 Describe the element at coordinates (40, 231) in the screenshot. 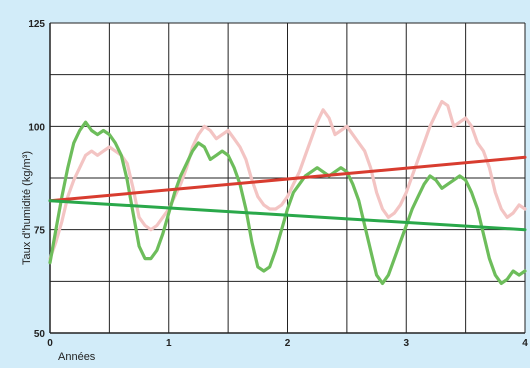

I see `y-tick-label: 75` at that location.